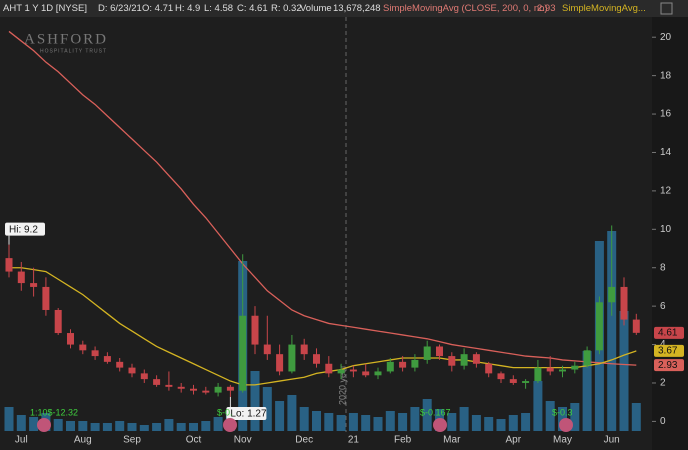 The width and height of the screenshot is (688, 450). I want to click on event-label: $-0.167, so click(435, 412).